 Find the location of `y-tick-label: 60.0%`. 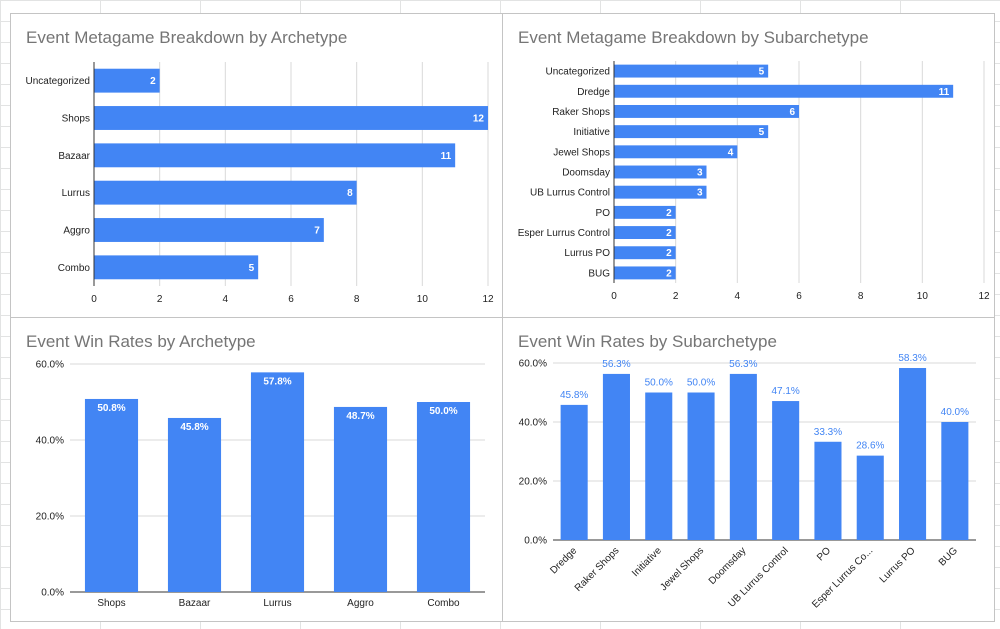

y-tick-label: 60.0% is located at coordinates (533, 364).